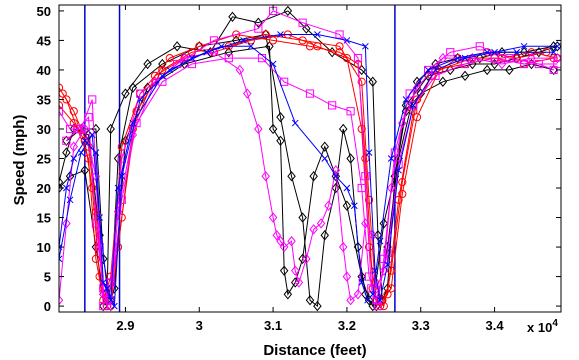 The image size is (579, 360). I want to click on x-tick-label-3: 3.1, so click(273, 325).